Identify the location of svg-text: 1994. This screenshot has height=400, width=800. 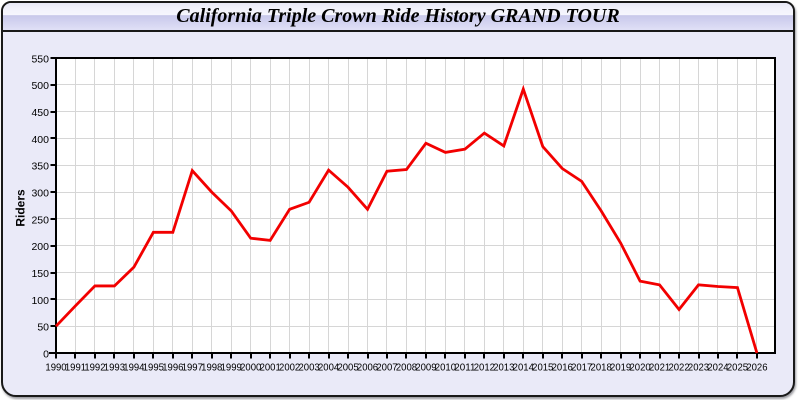
(133, 368).